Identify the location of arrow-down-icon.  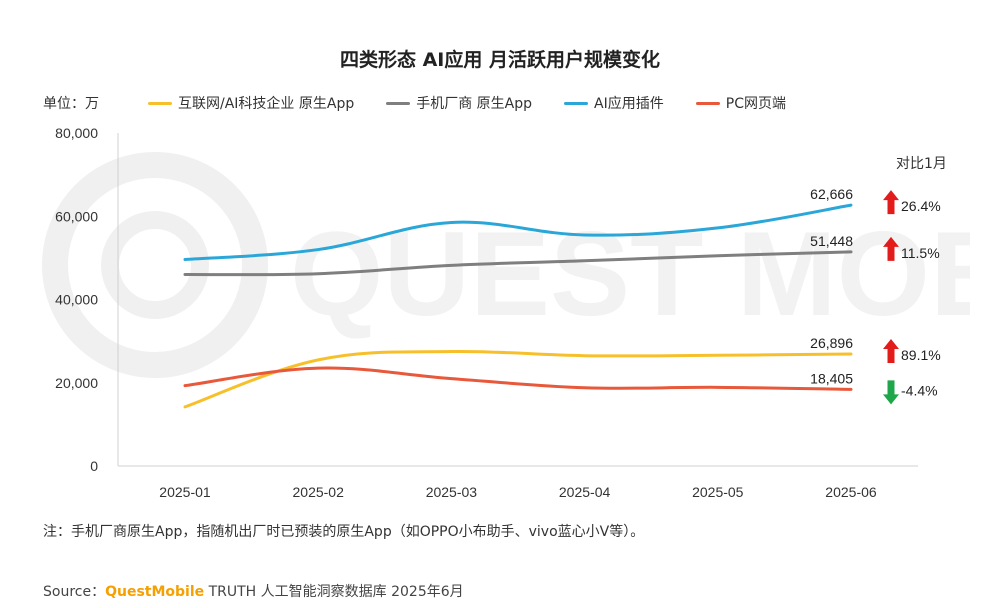
(891, 392).